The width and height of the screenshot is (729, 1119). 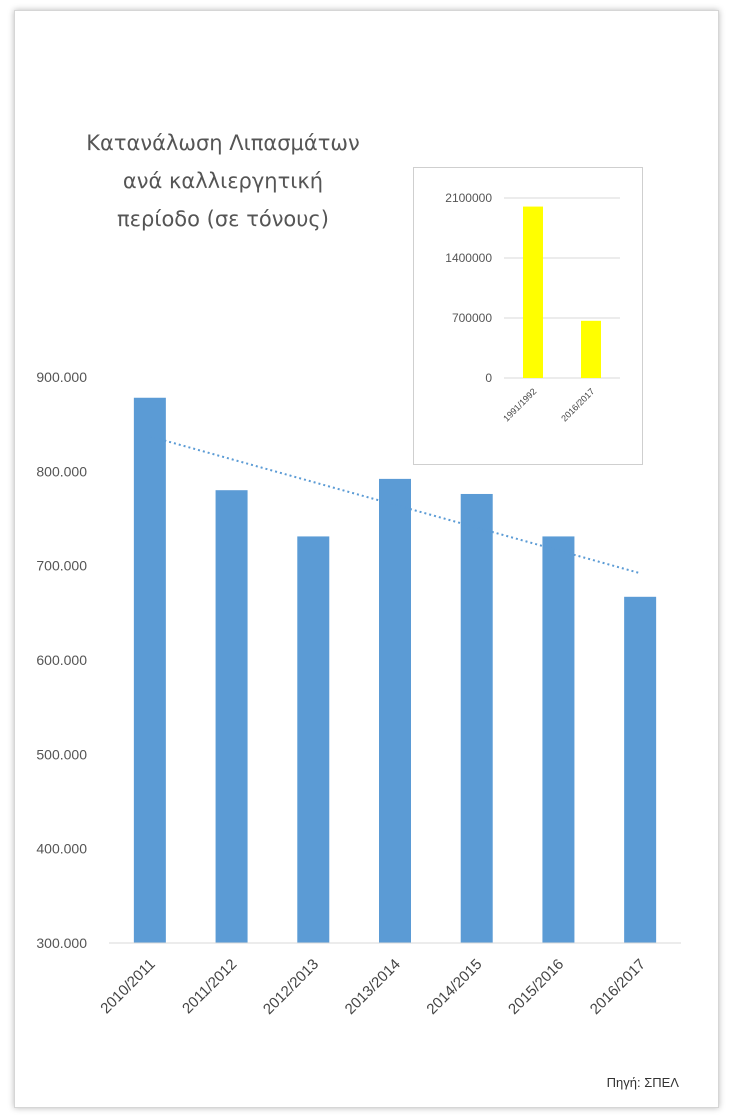 What do you see at coordinates (209, 986) in the screenshot?
I see `x-tick-label: 2011/2012` at bounding box center [209, 986].